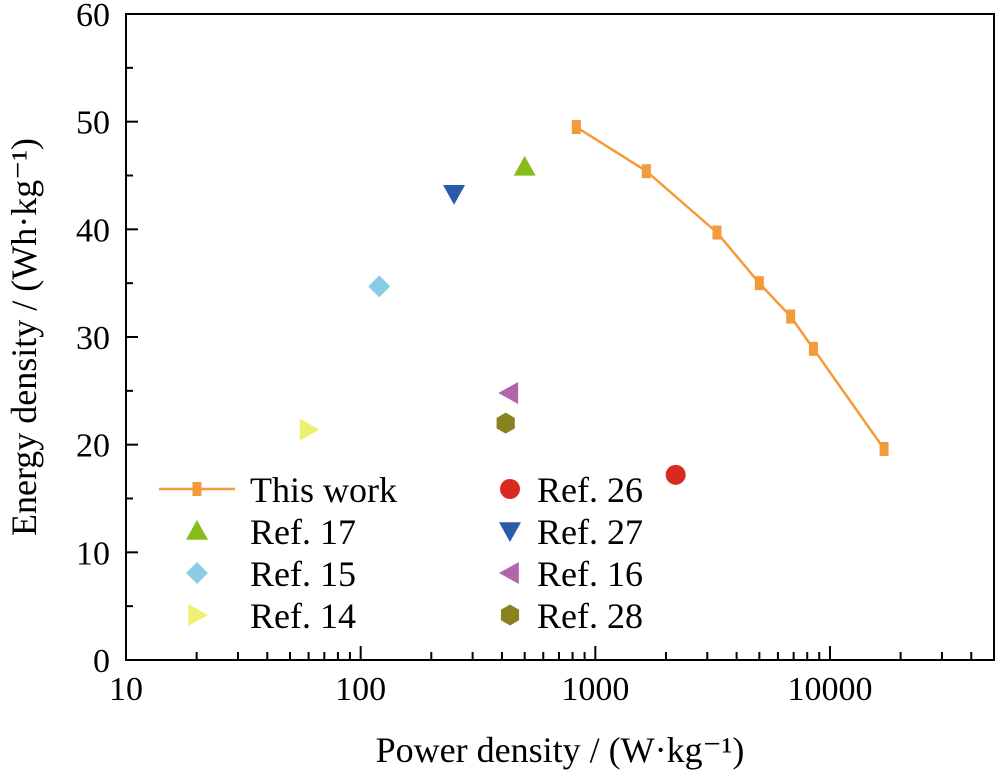 This screenshot has height=778, width=1000. What do you see at coordinates (93, 123) in the screenshot?
I see `y-tick-label: 50` at bounding box center [93, 123].